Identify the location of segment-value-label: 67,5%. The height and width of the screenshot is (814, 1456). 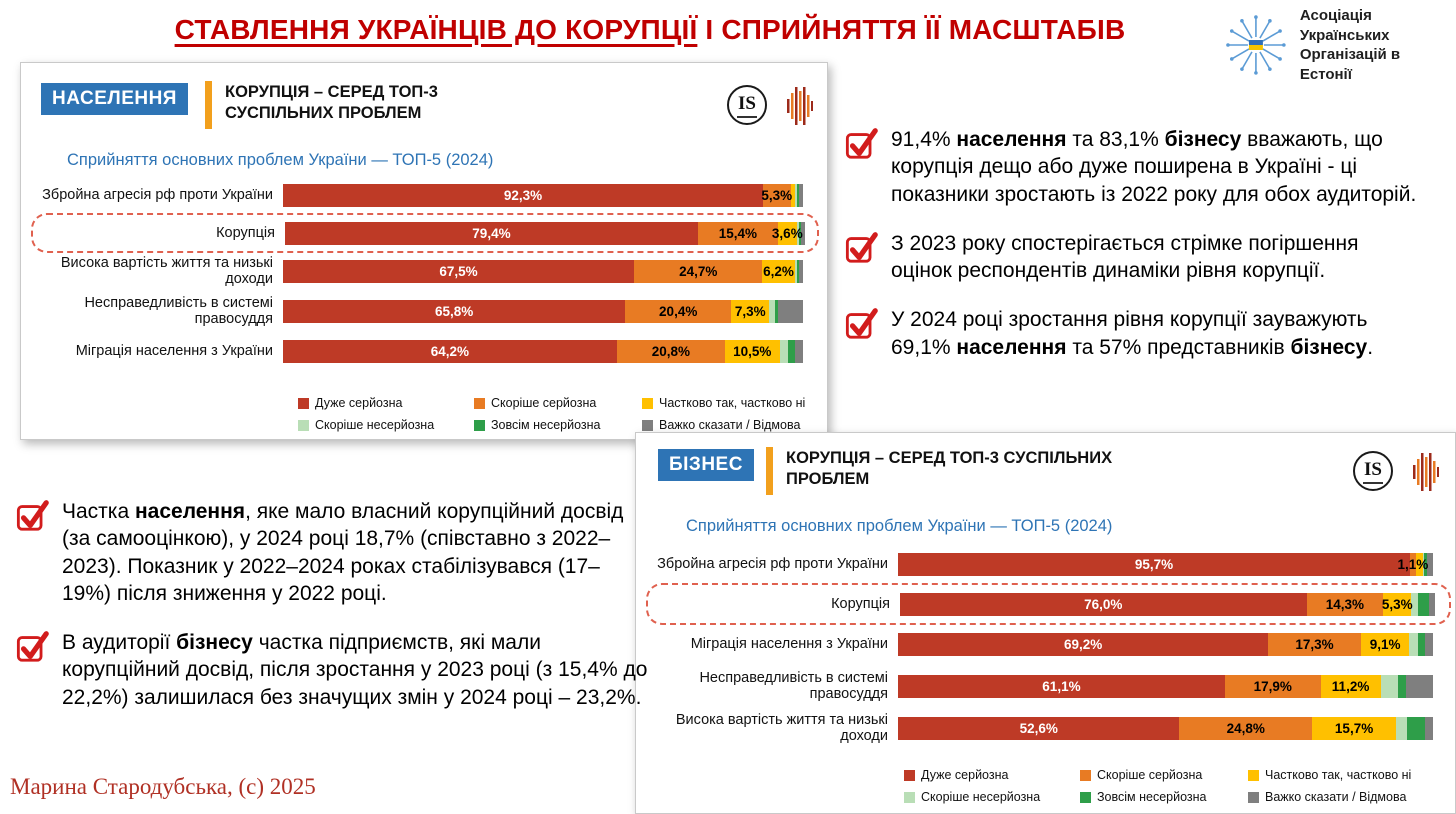
(458, 271).